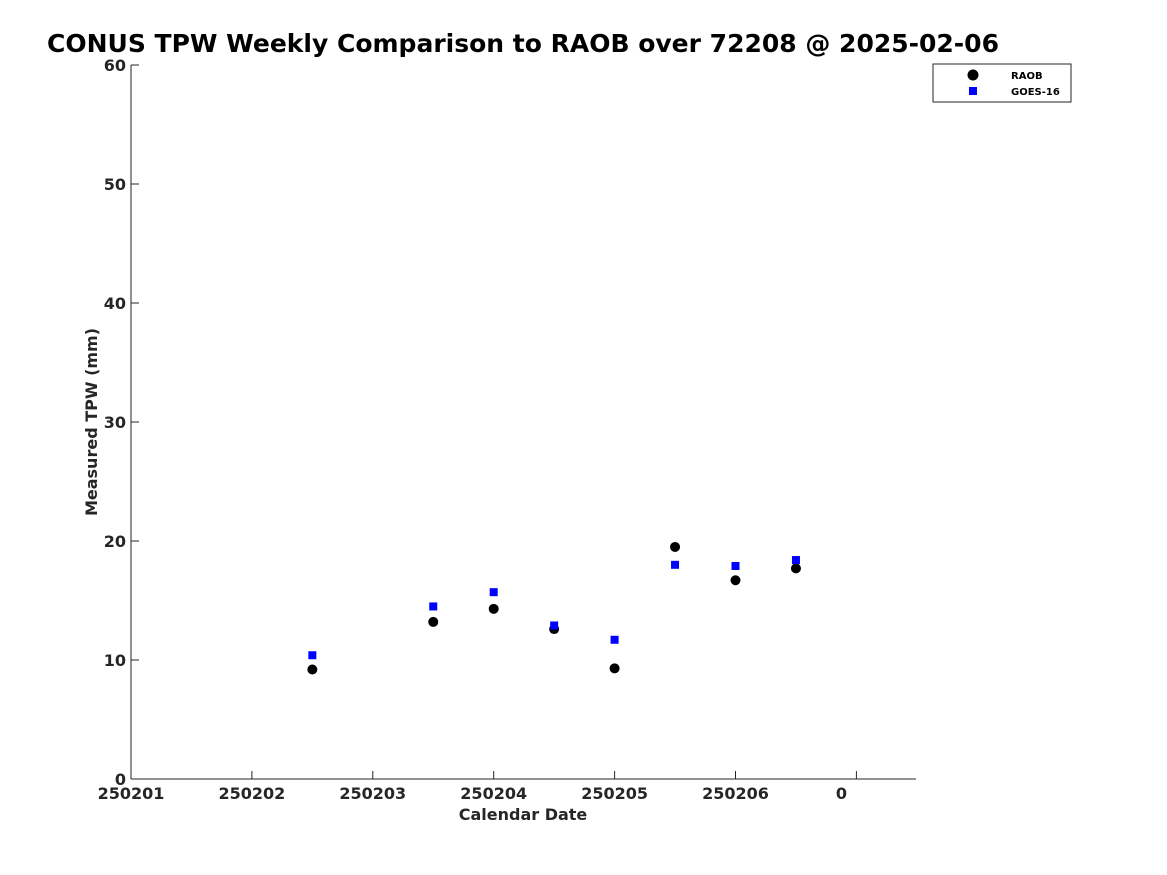 The width and height of the screenshot is (1167, 875). Describe the element at coordinates (115, 184) in the screenshot. I see `y-tick-label: 50` at that location.